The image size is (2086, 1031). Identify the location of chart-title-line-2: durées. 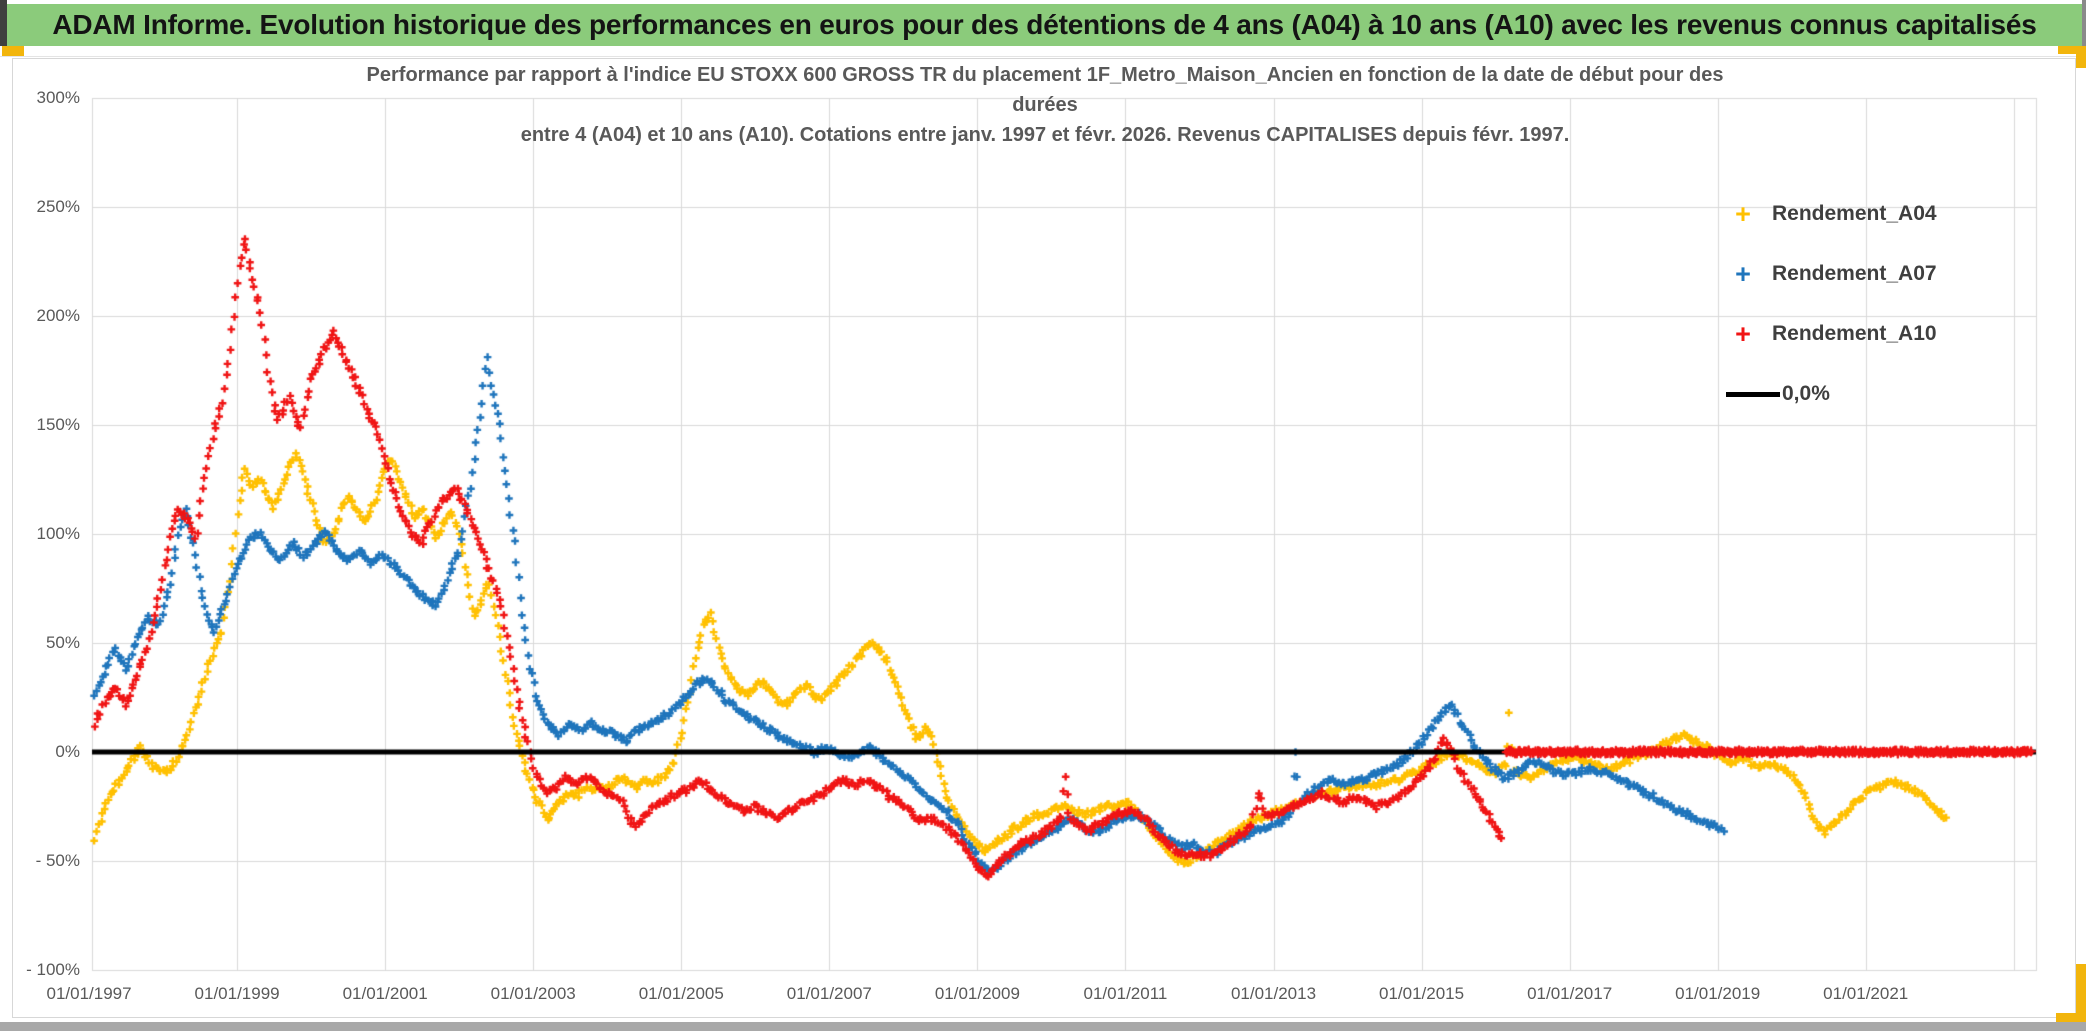
(1045, 105).